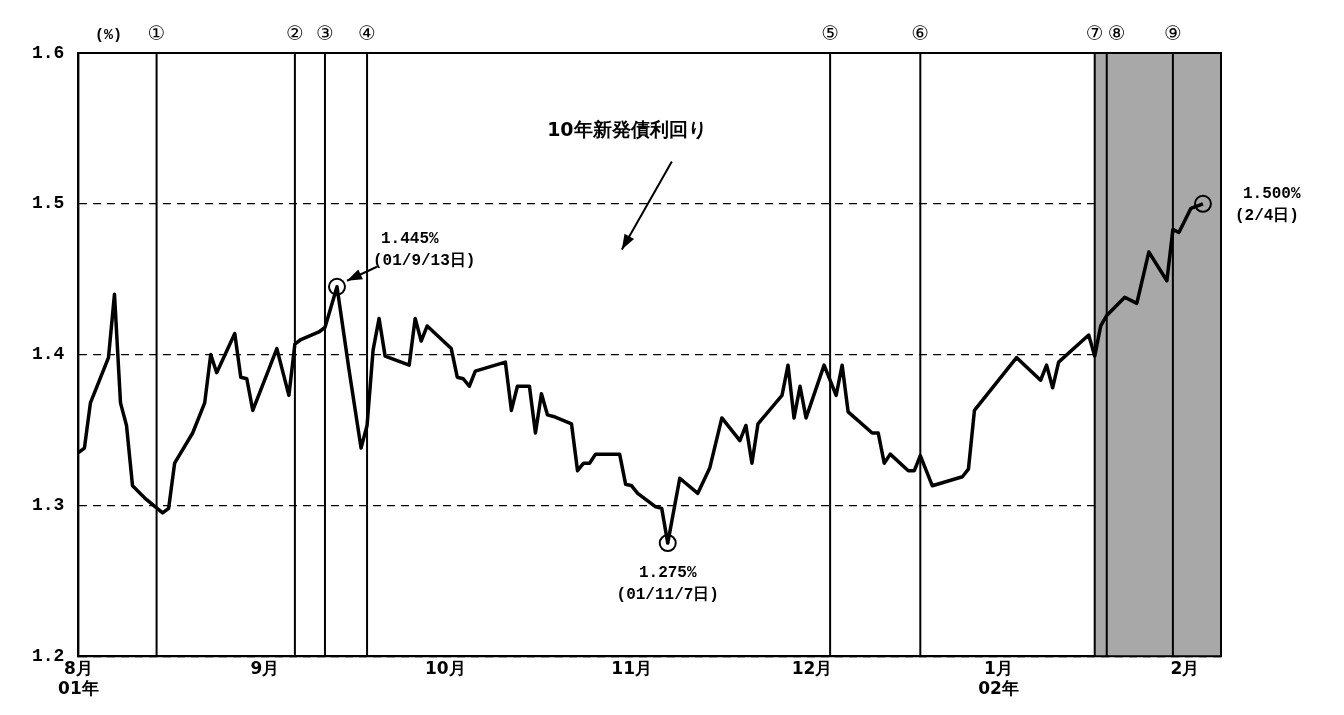 The width and height of the screenshot is (1344, 715). Describe the element at coordinates (265, 667) in the screenshot. I see `x-tick-label: 9月` at that location.